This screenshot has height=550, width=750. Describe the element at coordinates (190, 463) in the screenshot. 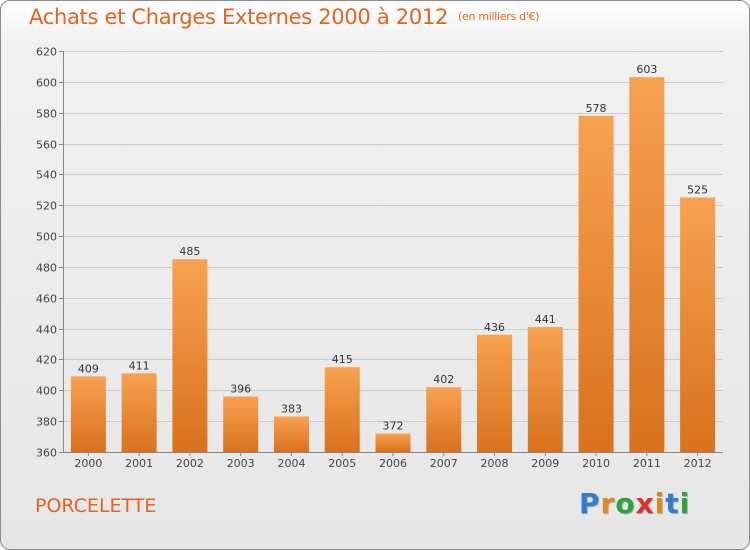

I see `x-tick-label: 2002` at that location.